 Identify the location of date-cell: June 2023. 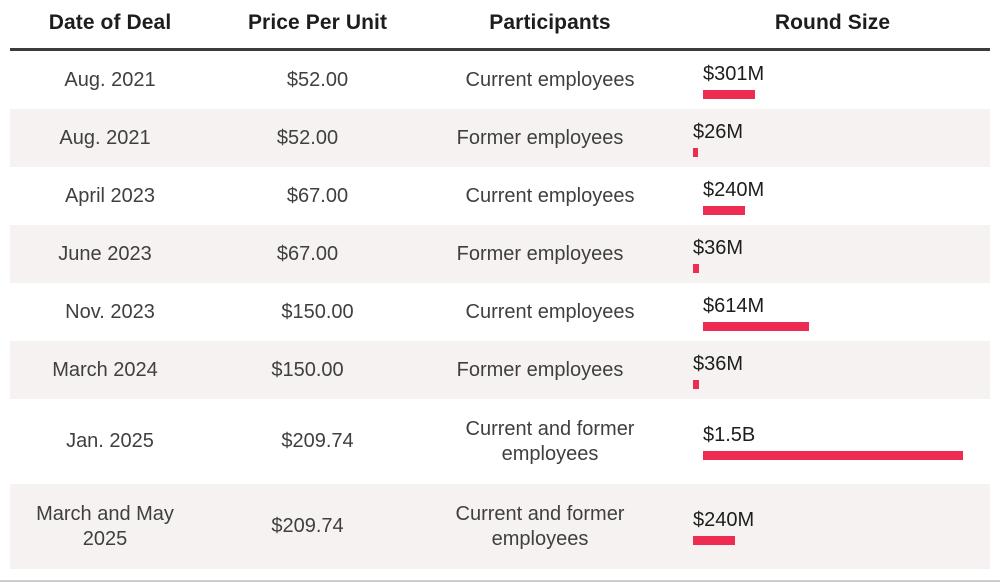
(105, 254).